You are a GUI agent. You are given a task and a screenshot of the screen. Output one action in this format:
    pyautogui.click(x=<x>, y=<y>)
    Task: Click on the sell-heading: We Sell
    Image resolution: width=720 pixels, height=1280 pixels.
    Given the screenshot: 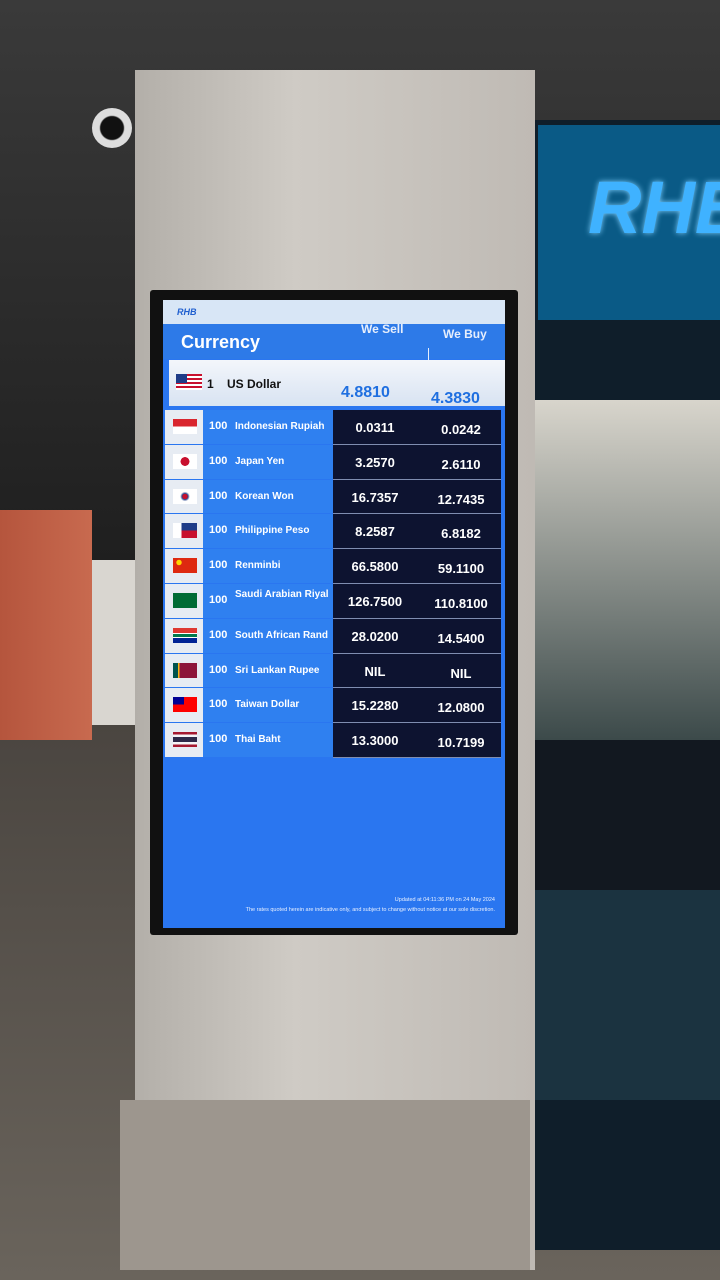 What is the action you would take?
    pyautogui.click(x=382, y=329)
    